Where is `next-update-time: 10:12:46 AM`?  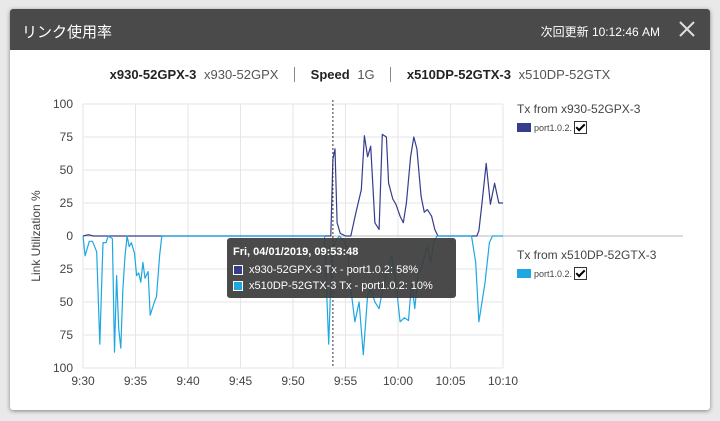 next-update-time: 10:12:46 AM is located at coordinates (625, 32).